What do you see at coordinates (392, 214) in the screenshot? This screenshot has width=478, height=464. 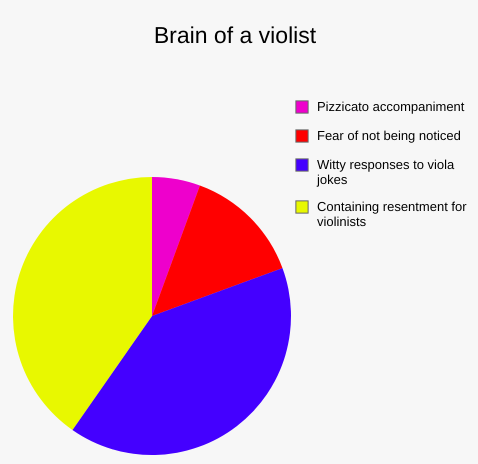 I see `legend-label: Containing resentment for violinists` at bounding box center [392, 214].